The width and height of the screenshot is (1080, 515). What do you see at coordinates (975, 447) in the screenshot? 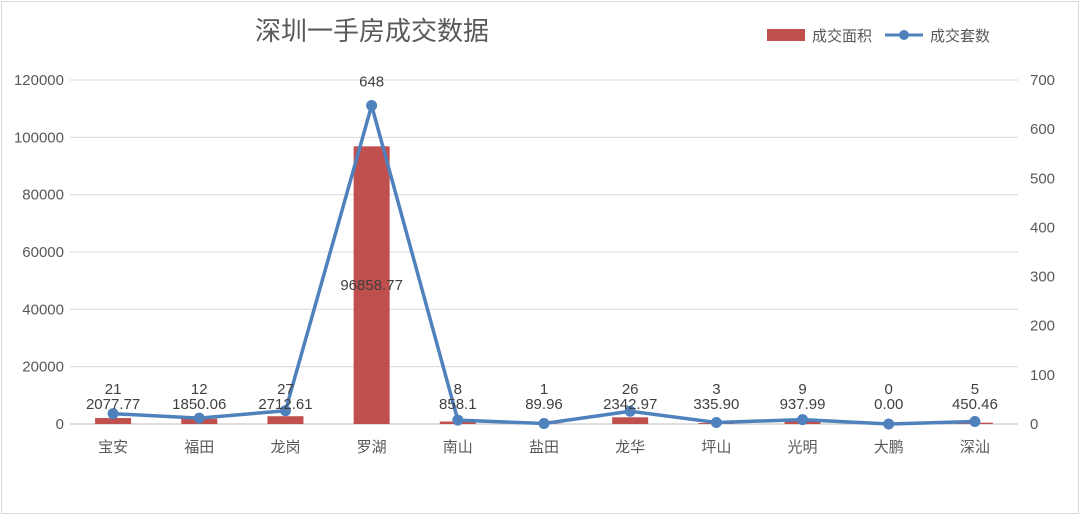
I see `x-category-label: 深汕` at bounding box center [975, 447].